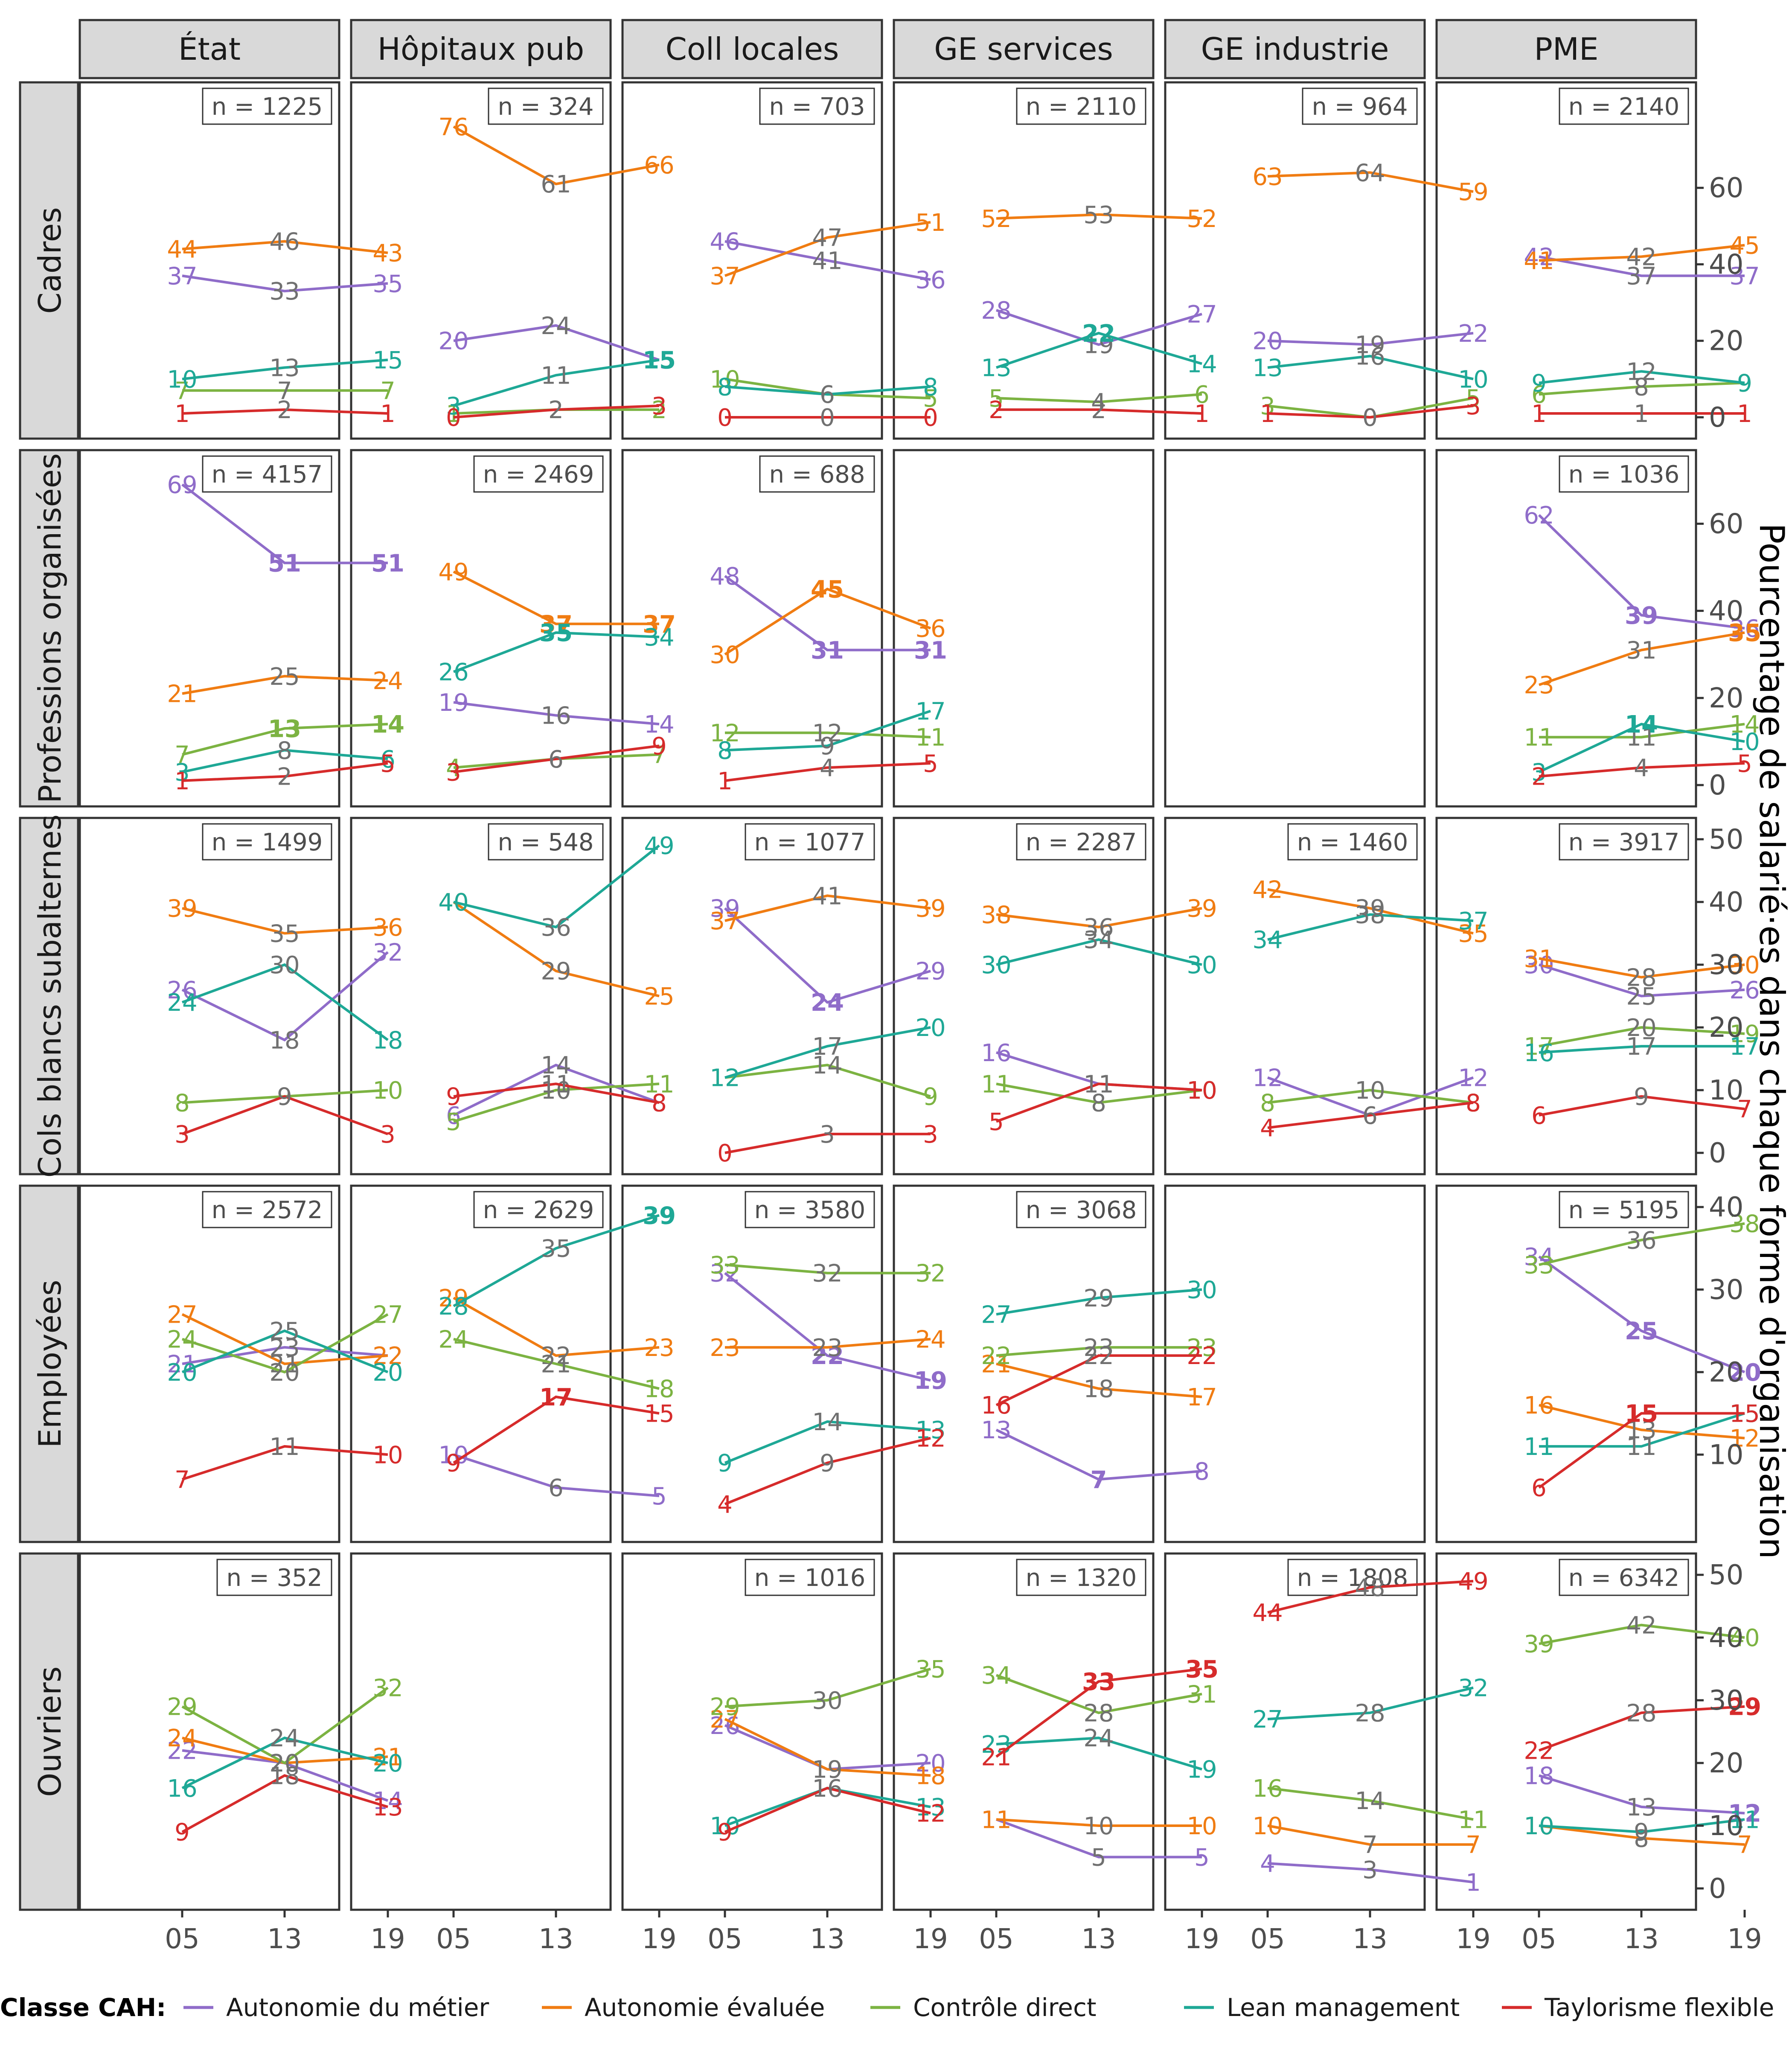  Describe the element at coordinates (827, 261) in the screenshot. I see `data-label: 41` at that location.